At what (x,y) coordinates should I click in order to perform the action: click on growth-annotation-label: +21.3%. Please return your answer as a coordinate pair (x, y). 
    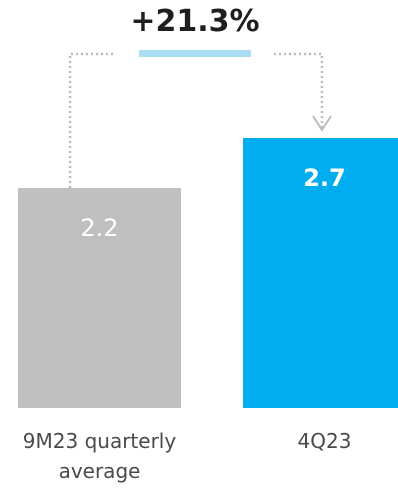
    Looking at the image, I should click on (194, 21).